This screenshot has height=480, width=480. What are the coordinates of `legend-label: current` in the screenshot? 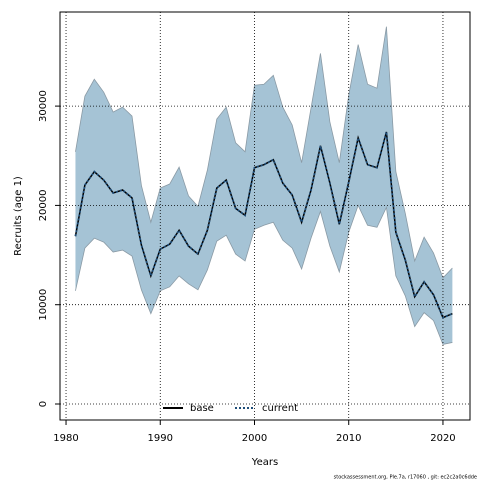 It's located at (280, 408).